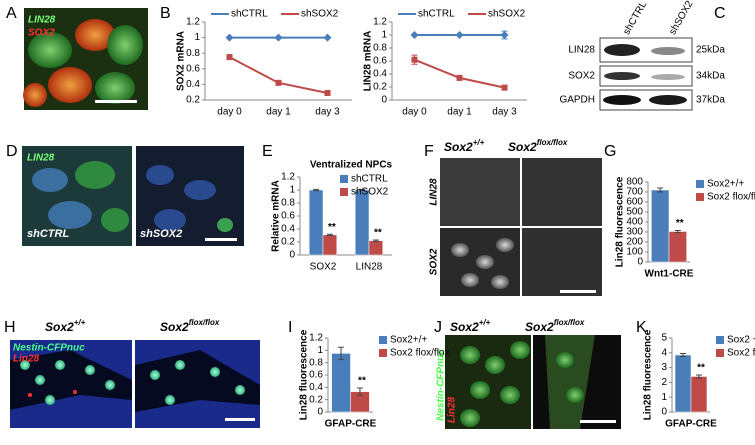 The image size is (755, 445). I want to click on y-axis-label: SOX2 mRNA, so click(181, 61).